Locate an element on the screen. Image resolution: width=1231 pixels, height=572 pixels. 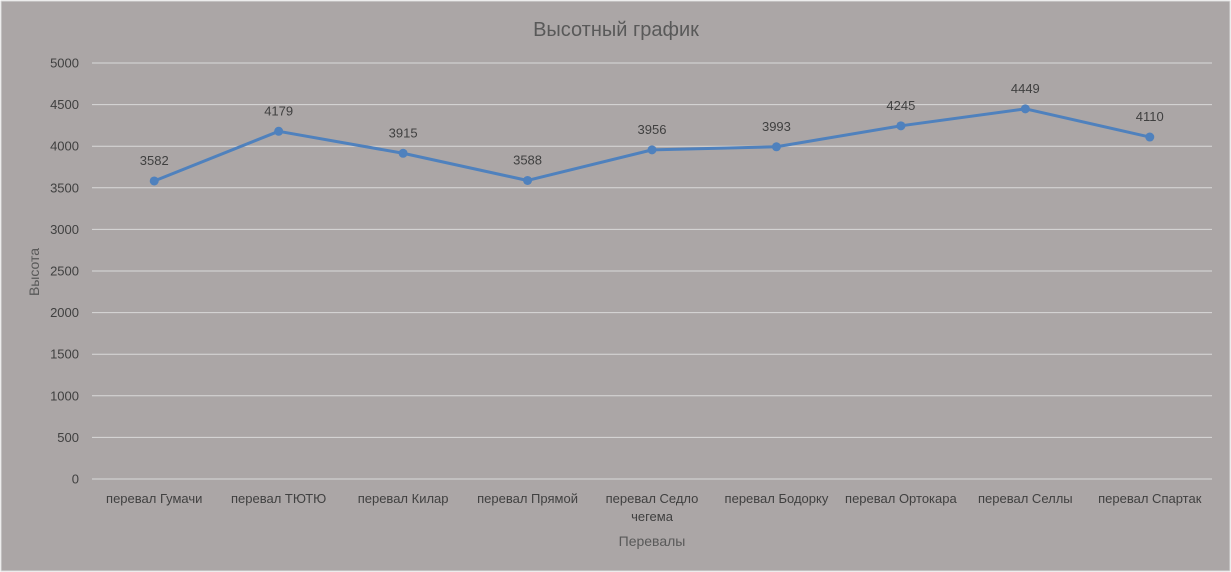
x-category-label: перевал Гумачи is located at coordinates (154, 498).